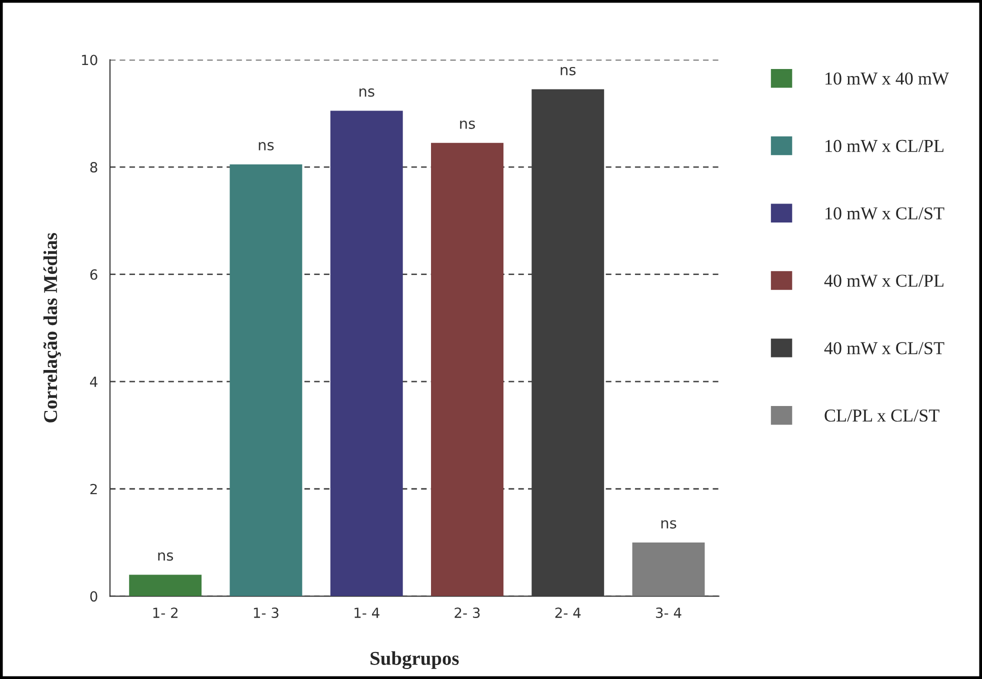 This screenshot has width=982, height=679. Describe the element at coordinates (669, 613) in the screenshot. I see `x-tick-label: 3- 4` at that location.